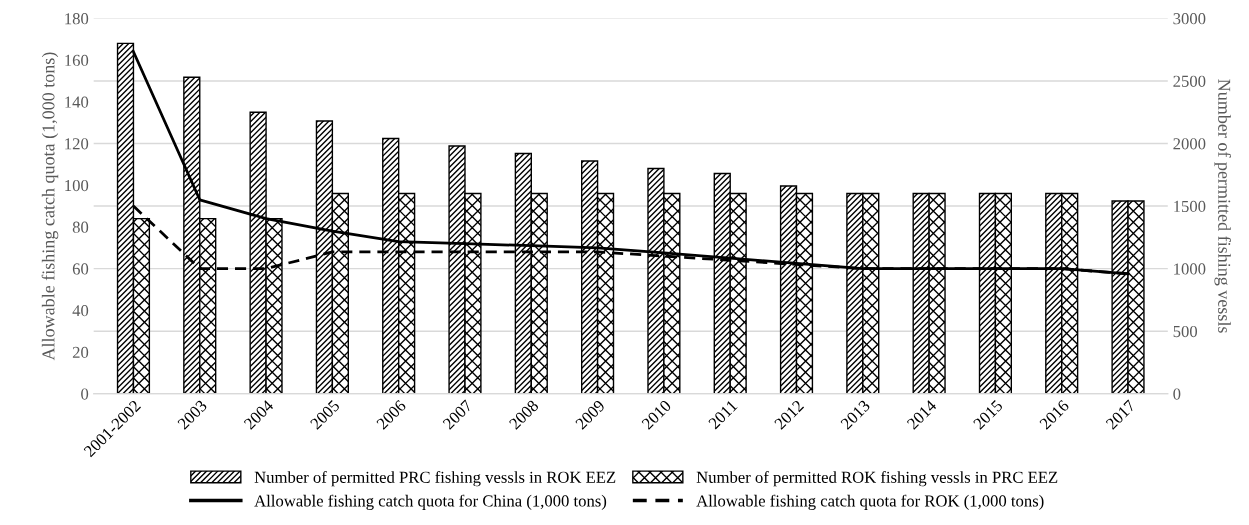 The image size is (1249, 525). I want to click on y2-tick-label: 1000, so click(1190, 269).